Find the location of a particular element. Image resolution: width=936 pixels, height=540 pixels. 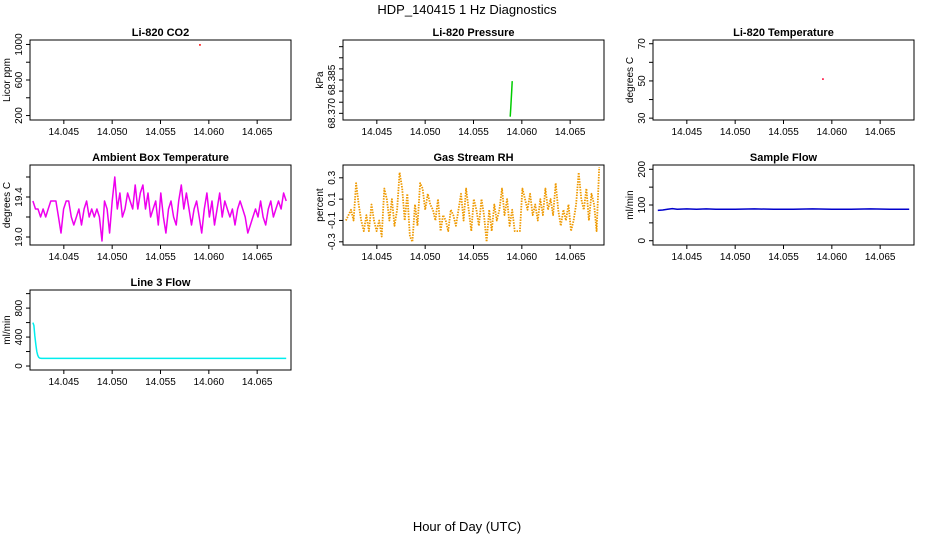

y-tick-label: 1000 is located at coordinates (19, 44).